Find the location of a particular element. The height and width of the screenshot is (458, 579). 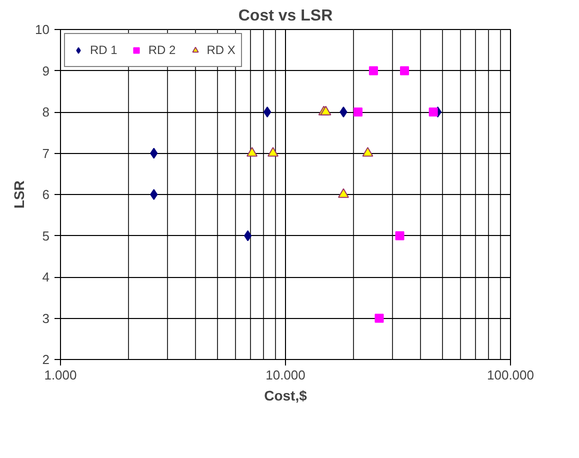

x-tick-label: 1.000 is located at coordinates (60, 375).